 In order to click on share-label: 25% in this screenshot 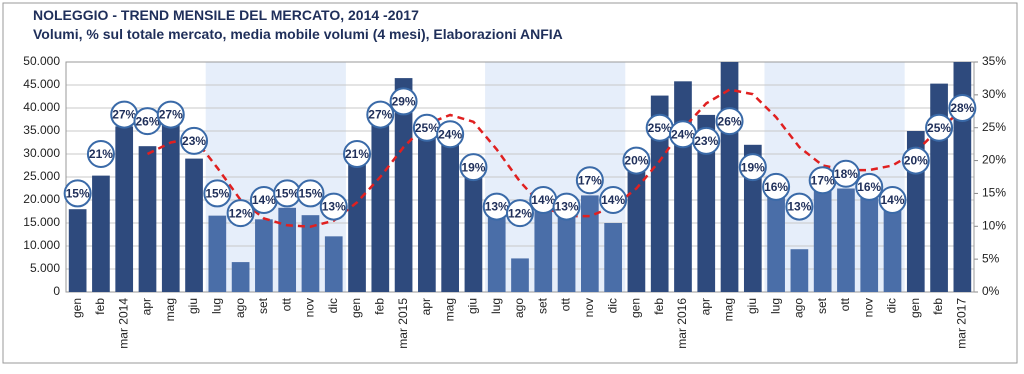, I will do `click(427, 128)`.